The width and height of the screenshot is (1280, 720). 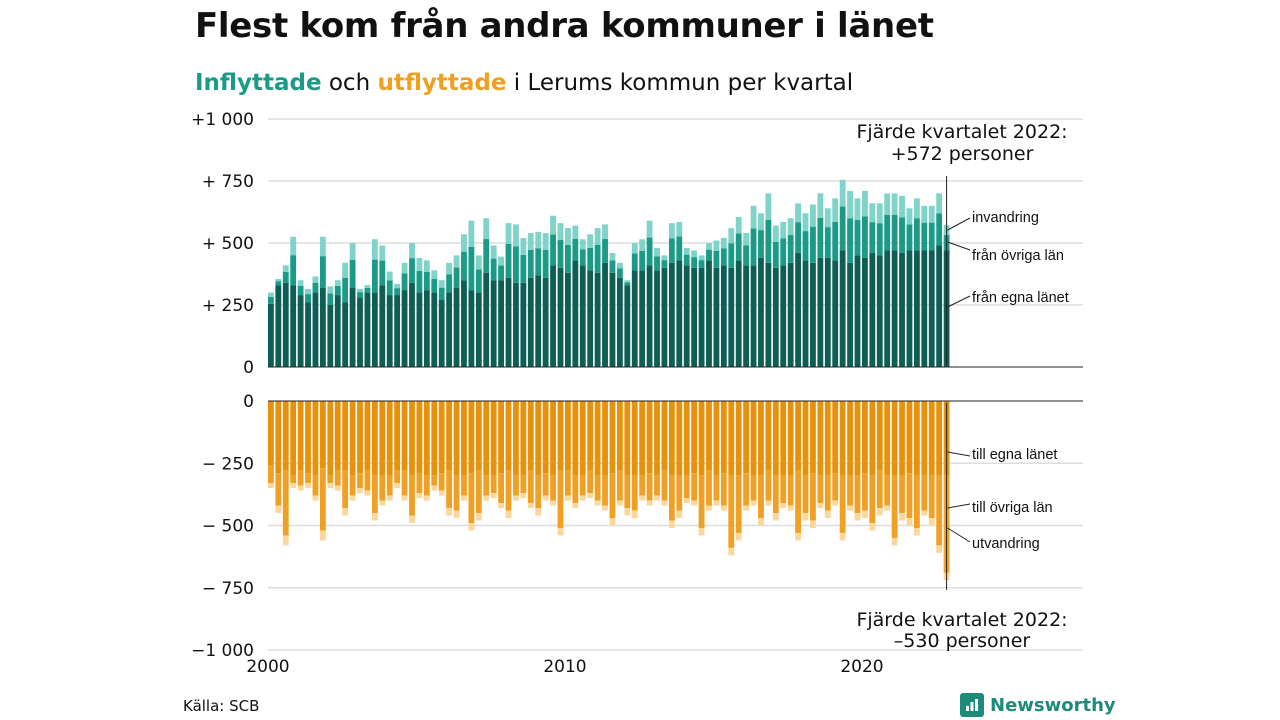 I want to click on x-tick-label: 2010, so click(x=564, y=667).